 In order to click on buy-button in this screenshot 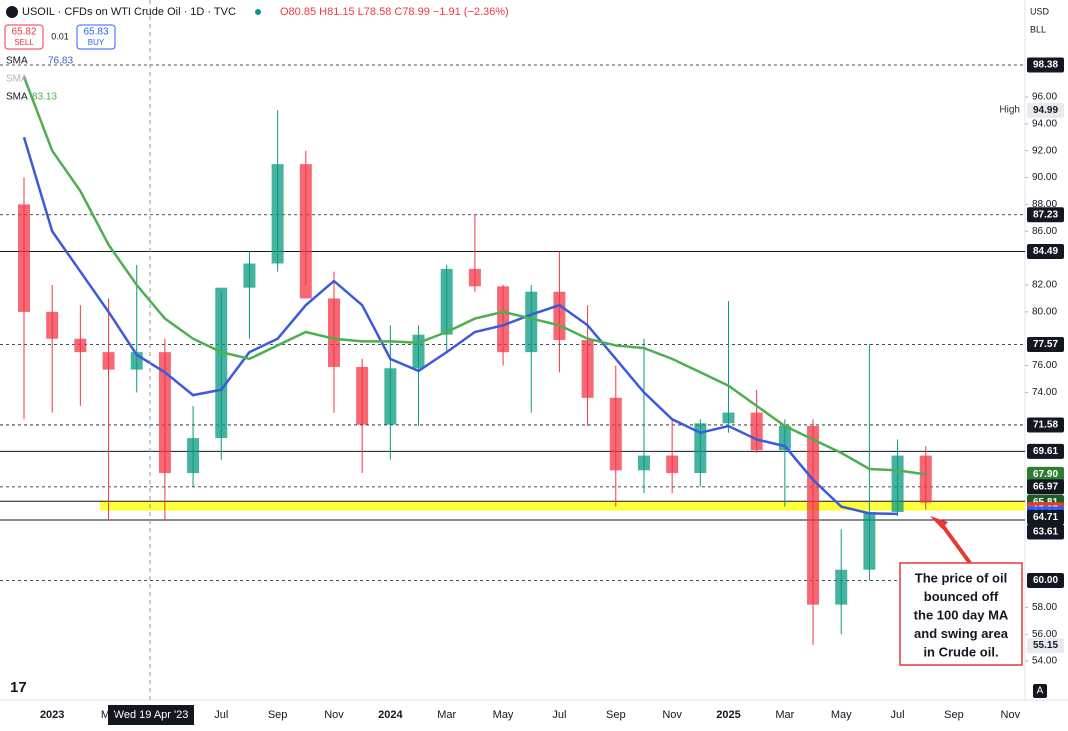, I will do `click(96, 37)`.